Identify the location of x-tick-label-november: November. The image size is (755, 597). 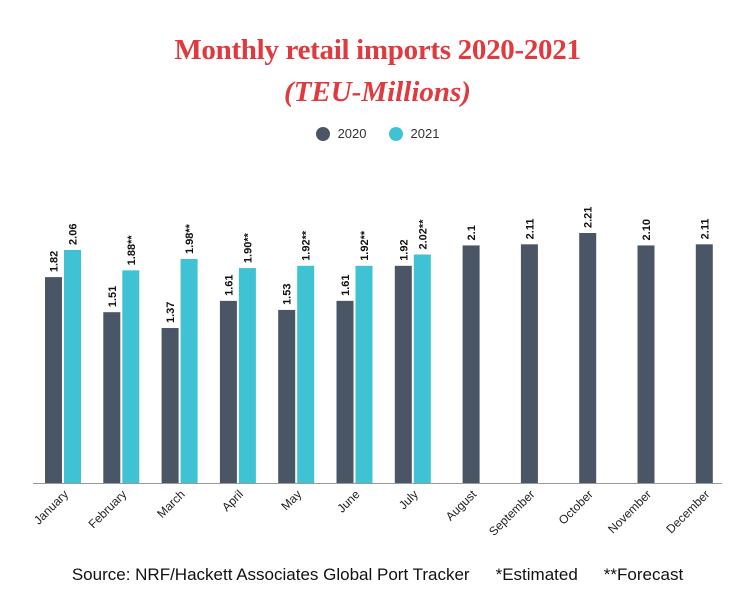
(629, 511).